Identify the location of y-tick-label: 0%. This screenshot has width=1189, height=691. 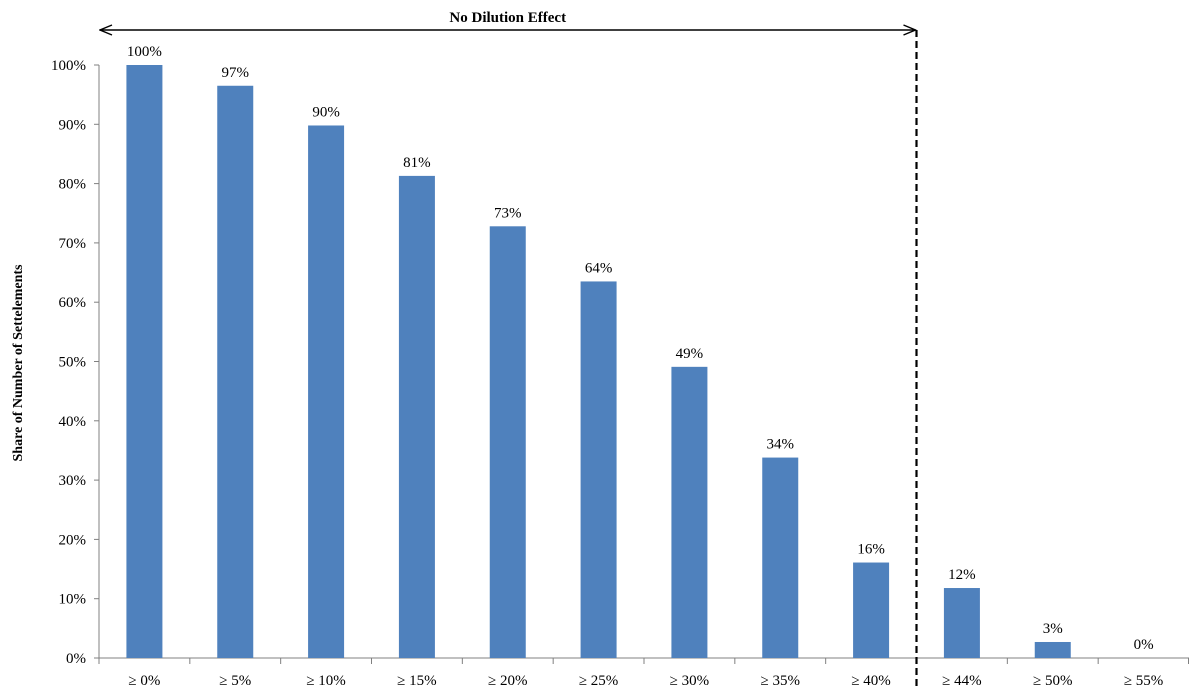
(76, 659).